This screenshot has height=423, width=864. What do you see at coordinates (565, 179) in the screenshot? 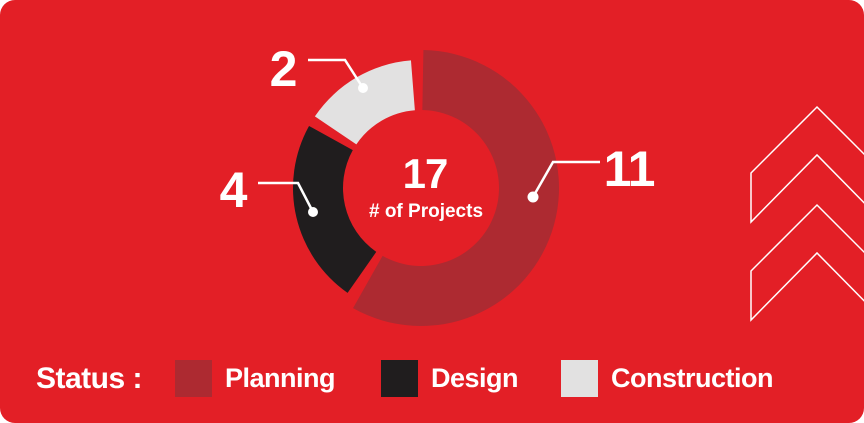
I see `callout-line-planning` at bounding box center [565, 179].